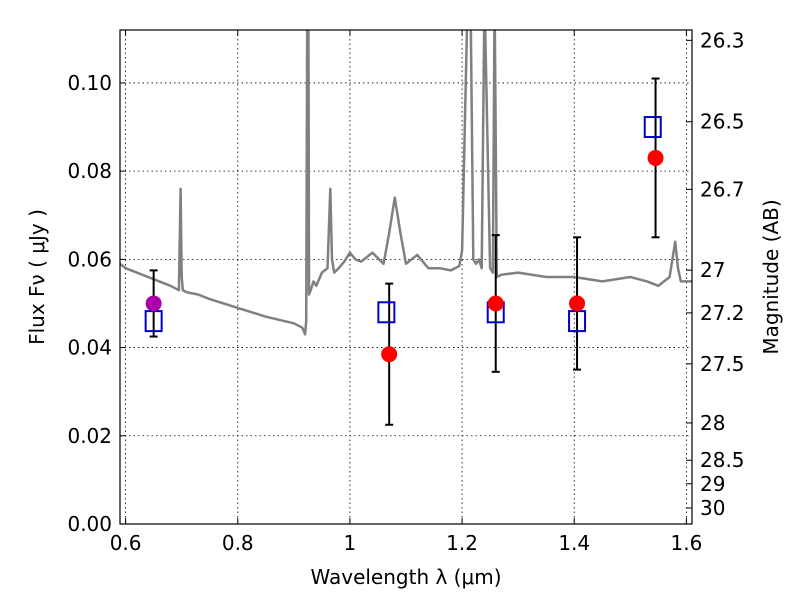  Describe the element at coordinates (350, 543) in the screenshot. I see `x-tick-label: 1` at that location.